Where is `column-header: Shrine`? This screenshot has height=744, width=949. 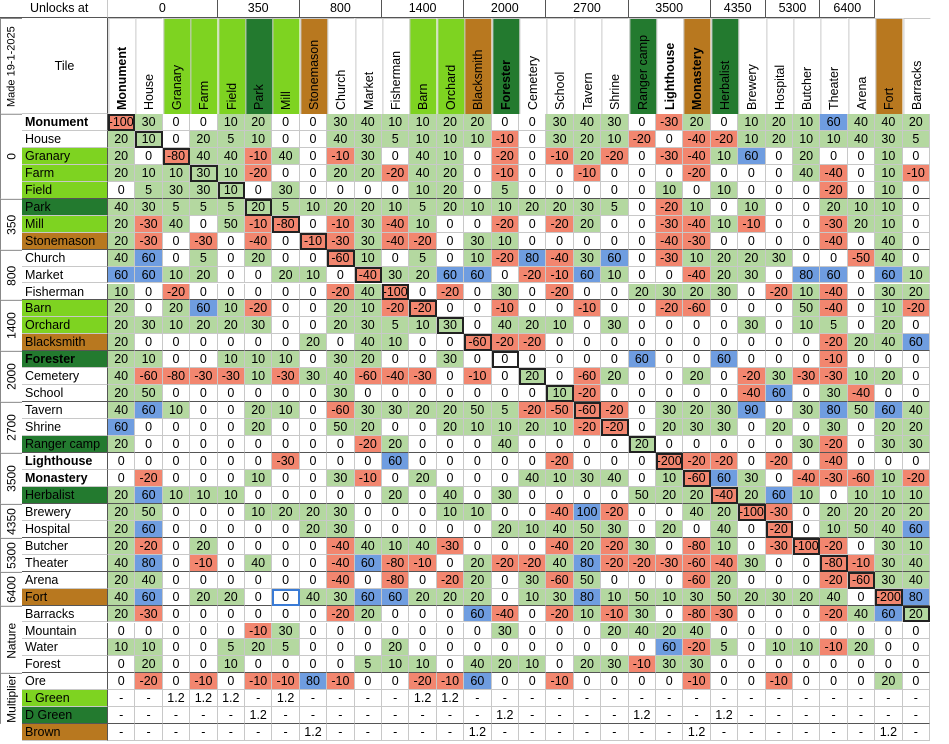 column-header: Shrine is located at coordinates (615, 66).